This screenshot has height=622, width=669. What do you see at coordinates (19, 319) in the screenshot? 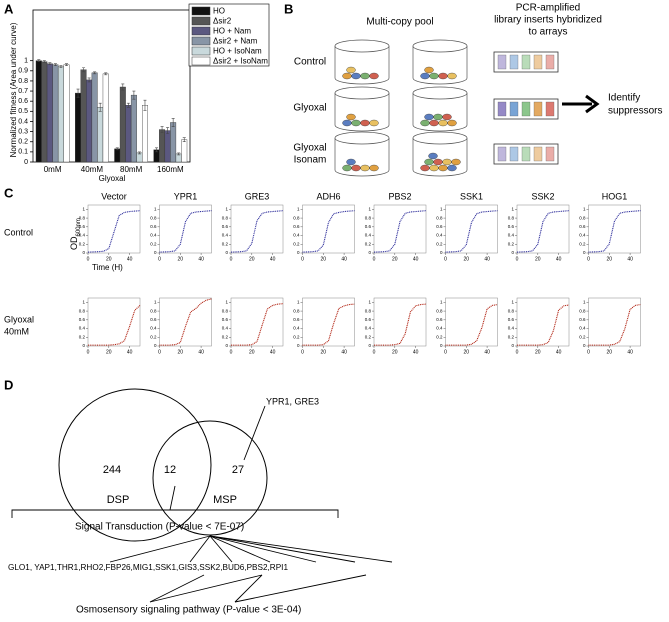
I see `row-label: Glyoxal` at bounding box center [19, 319].